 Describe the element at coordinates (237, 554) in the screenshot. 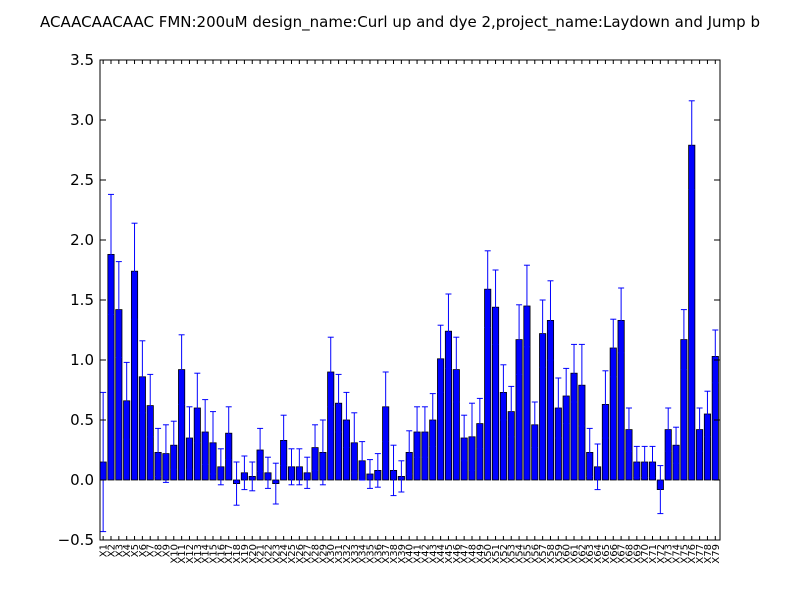

I see `x-tick-label: X18` at that location.